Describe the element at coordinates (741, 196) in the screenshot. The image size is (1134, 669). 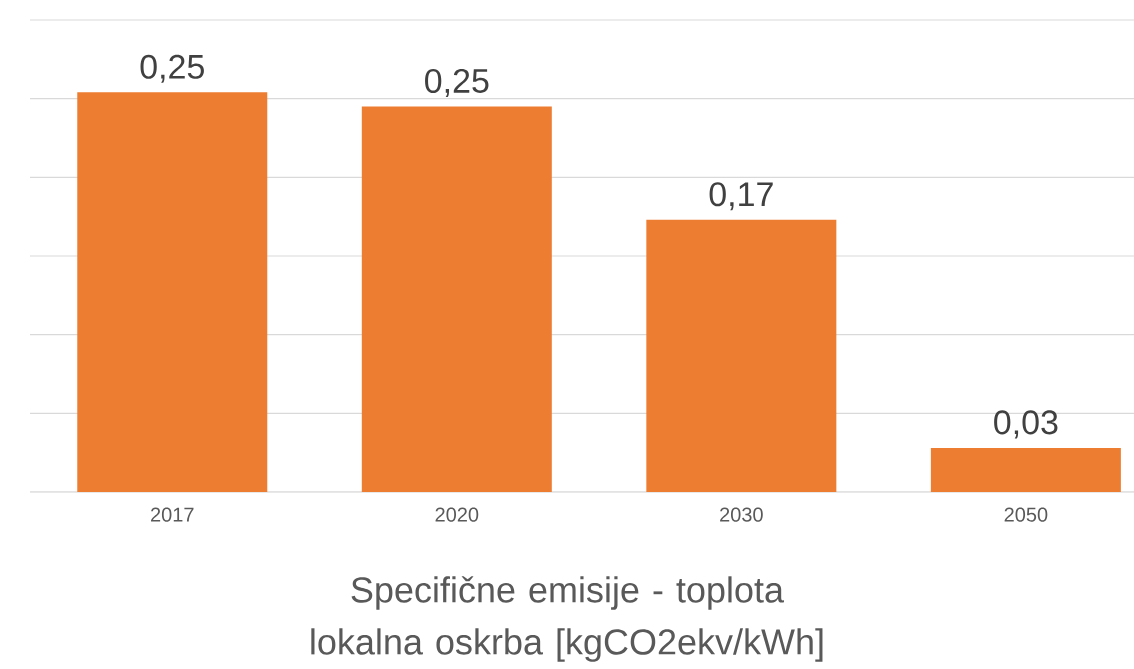
I see `data-label: 0,17` at that location.